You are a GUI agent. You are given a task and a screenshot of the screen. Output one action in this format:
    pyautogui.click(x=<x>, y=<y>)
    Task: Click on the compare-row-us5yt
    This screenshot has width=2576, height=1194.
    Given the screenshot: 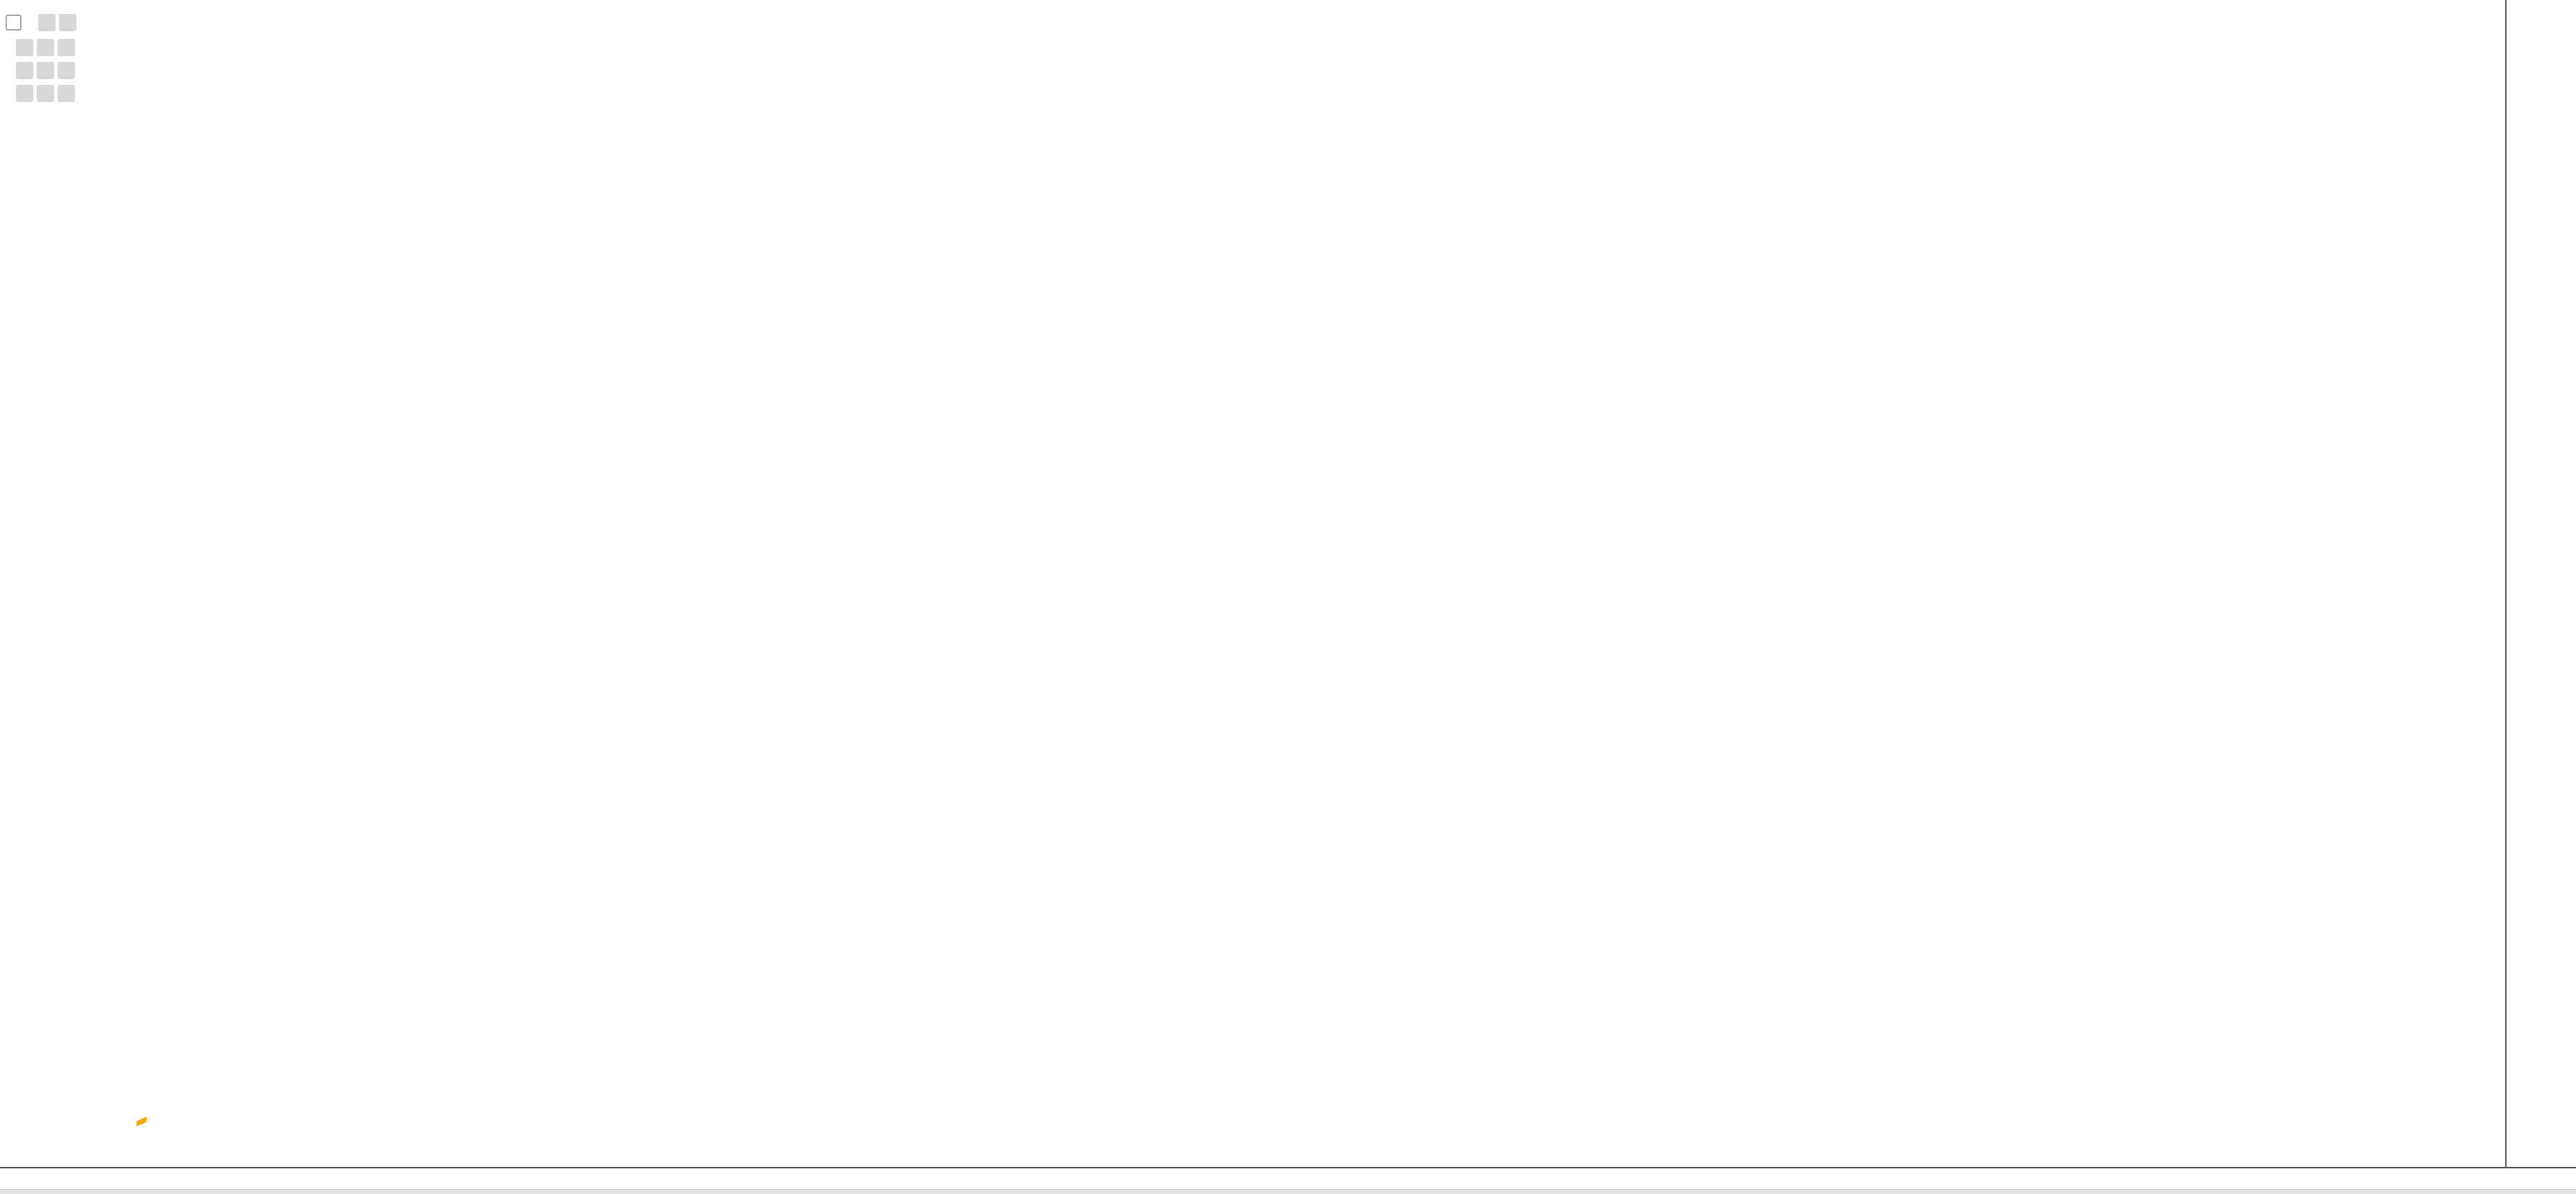 What is the action you would take?
    pyautogui.click(x=70, y=47)
    